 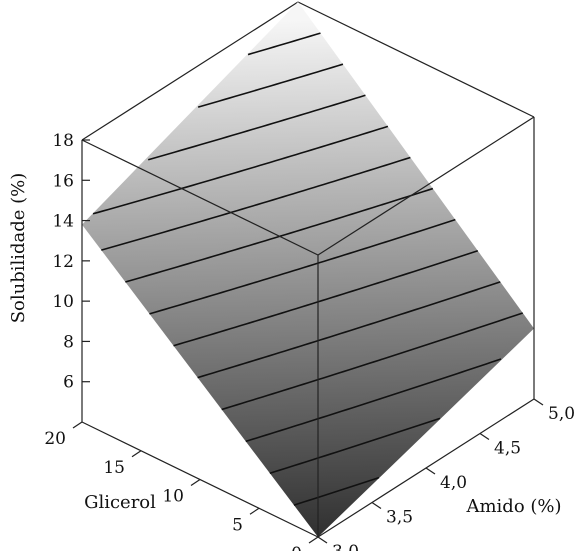 I want to click on y-tick-label: 0, so click(x=296, y=547).